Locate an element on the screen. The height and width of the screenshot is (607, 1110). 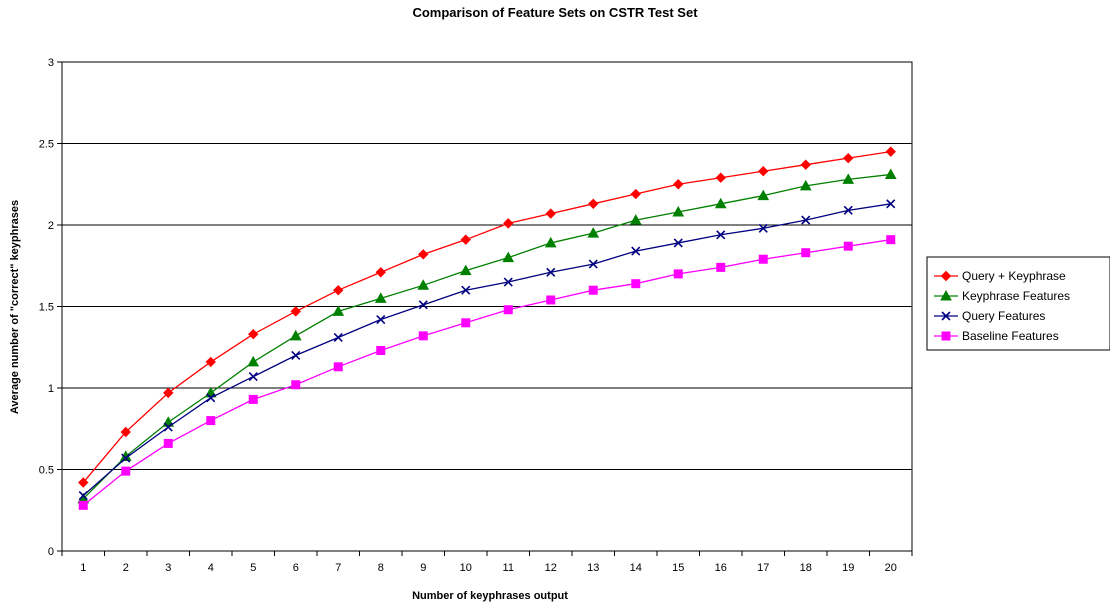
x-tick-label: 18 is located at coordinates (806, 568).